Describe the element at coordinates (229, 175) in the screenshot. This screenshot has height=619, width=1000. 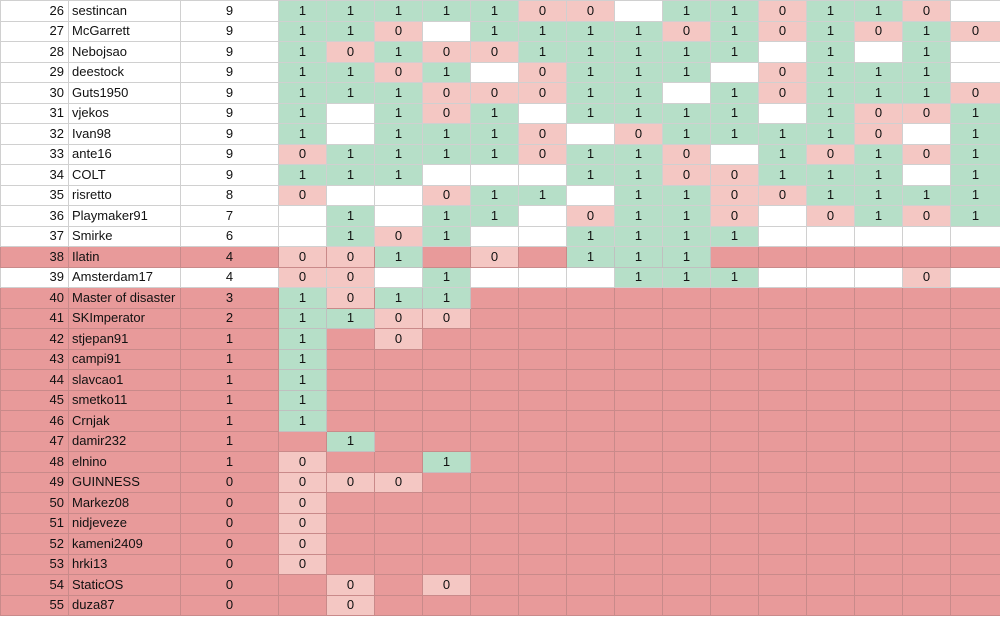
I see `total-score-cell: 9` at that location.